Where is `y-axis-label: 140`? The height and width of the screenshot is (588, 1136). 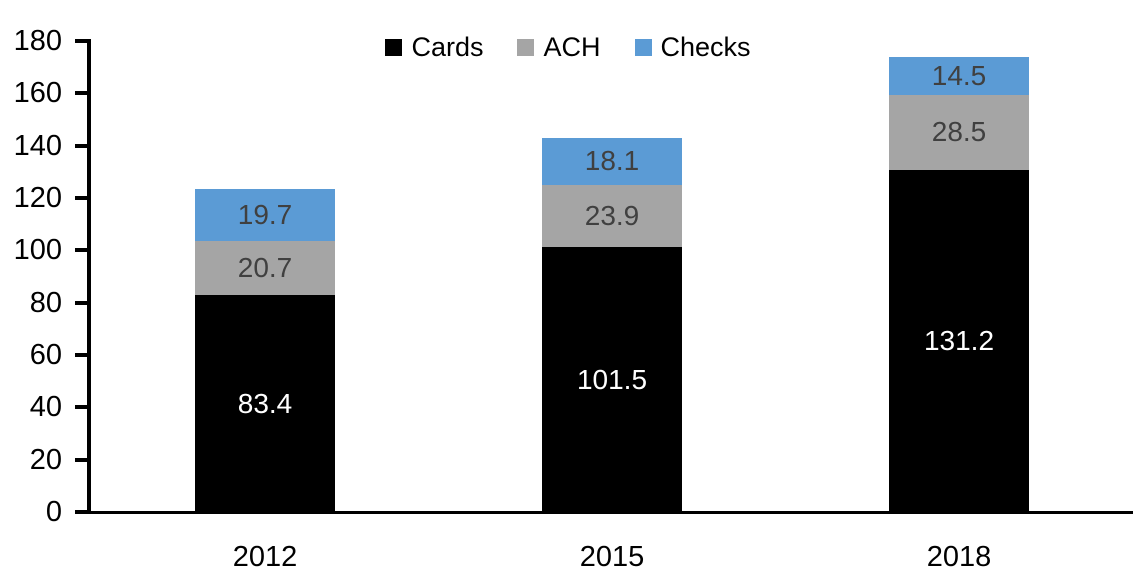
y-axis-label: 140 is located at coordinates (37, 146).